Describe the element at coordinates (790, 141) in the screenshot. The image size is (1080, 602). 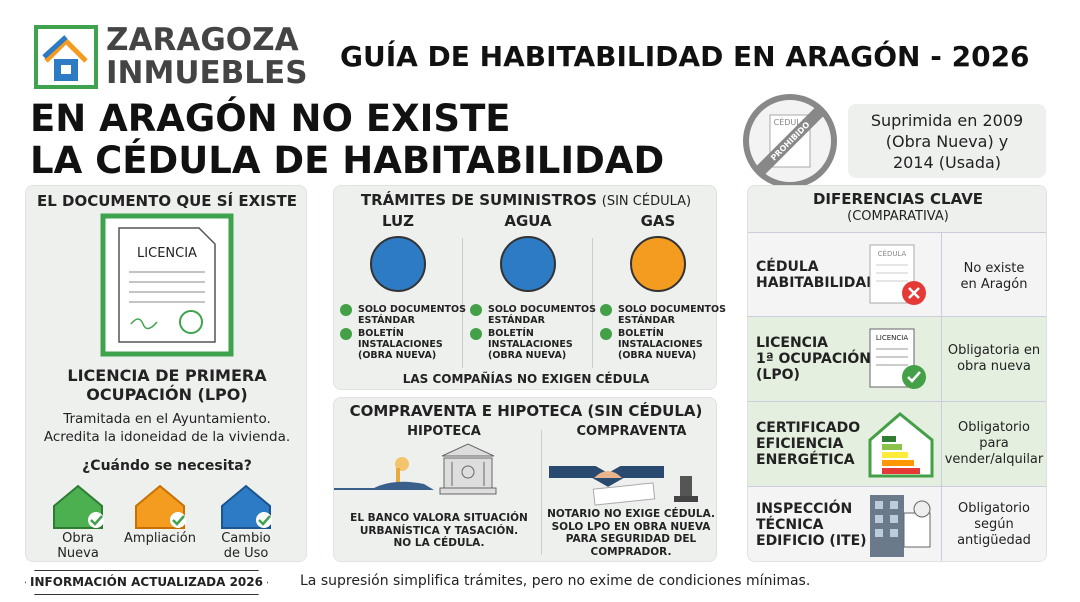
I see `stamp: CÉDULA PROHIBIDO` at that location.